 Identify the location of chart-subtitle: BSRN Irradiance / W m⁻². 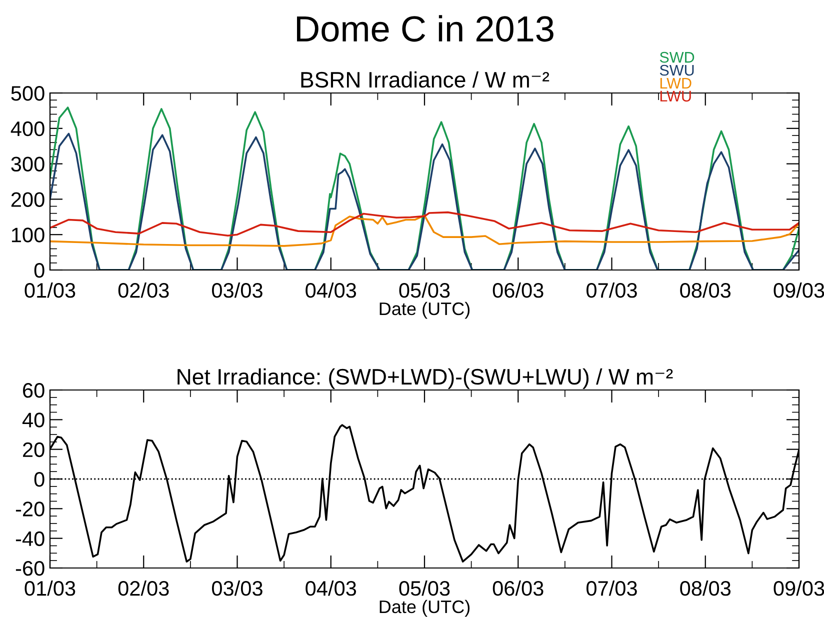
(425, 79).